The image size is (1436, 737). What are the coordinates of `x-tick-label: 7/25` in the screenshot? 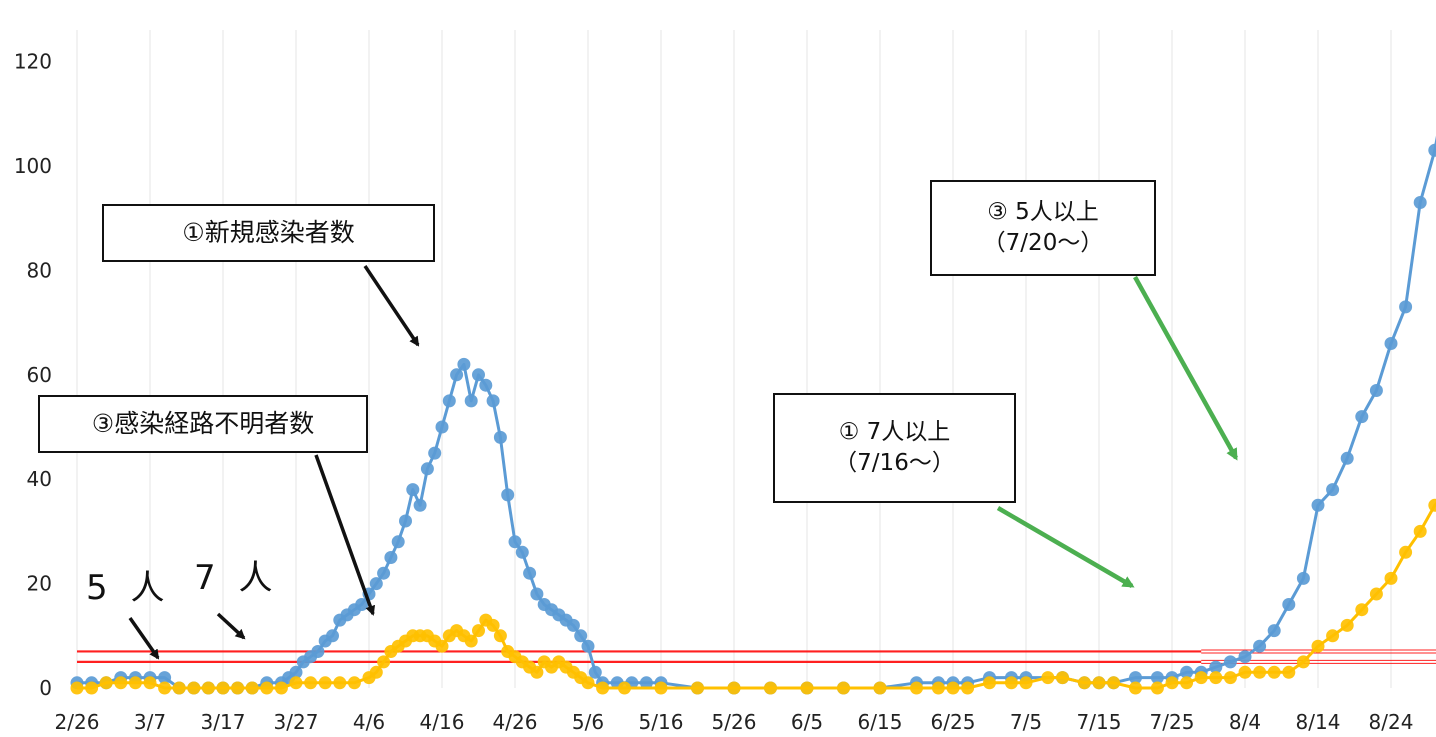 It's located at (1172, 722).